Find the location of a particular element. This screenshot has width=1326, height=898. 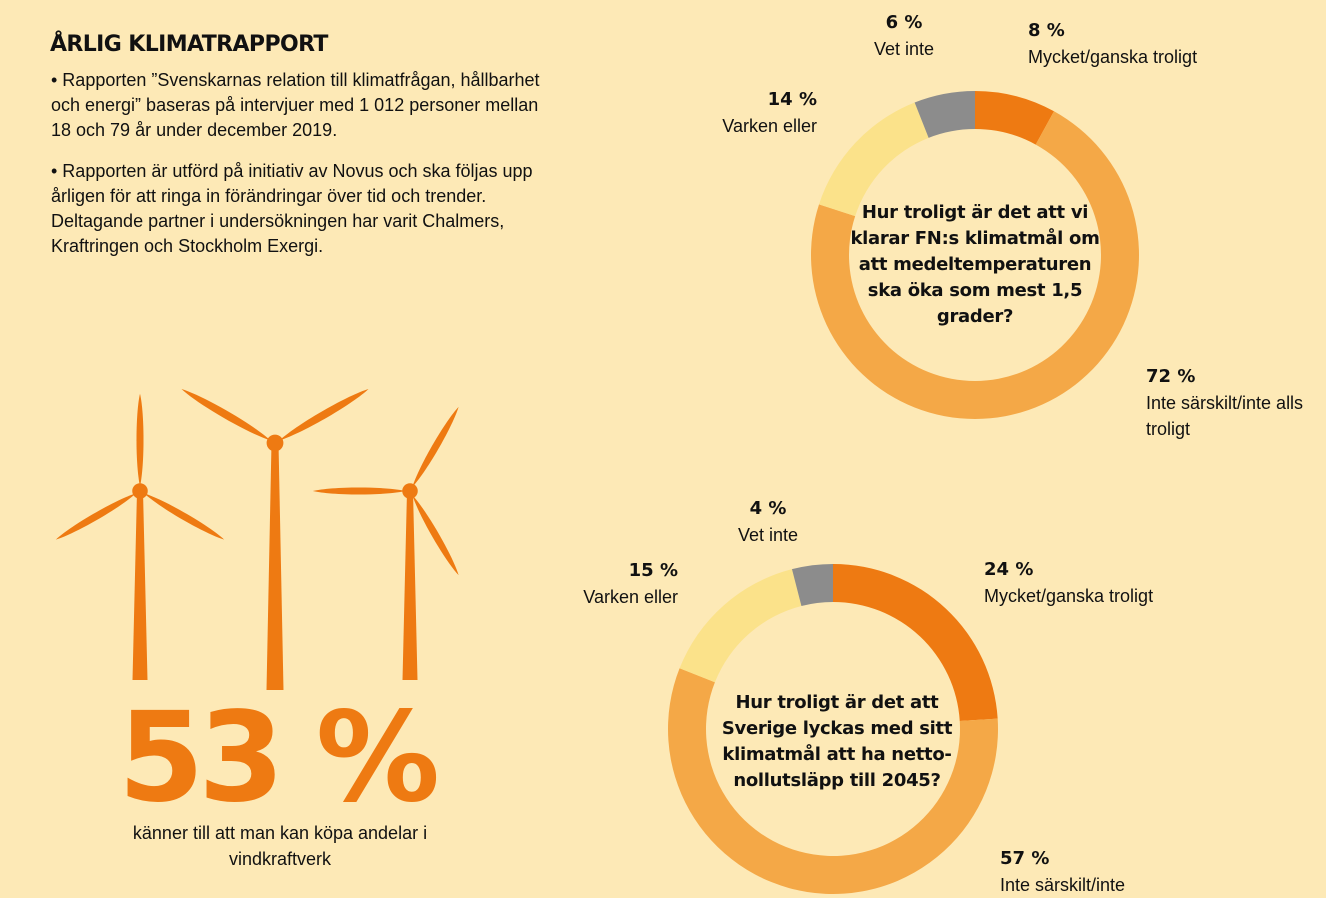

donut-2-slice-not-likely is located at coordinates (833, 781).